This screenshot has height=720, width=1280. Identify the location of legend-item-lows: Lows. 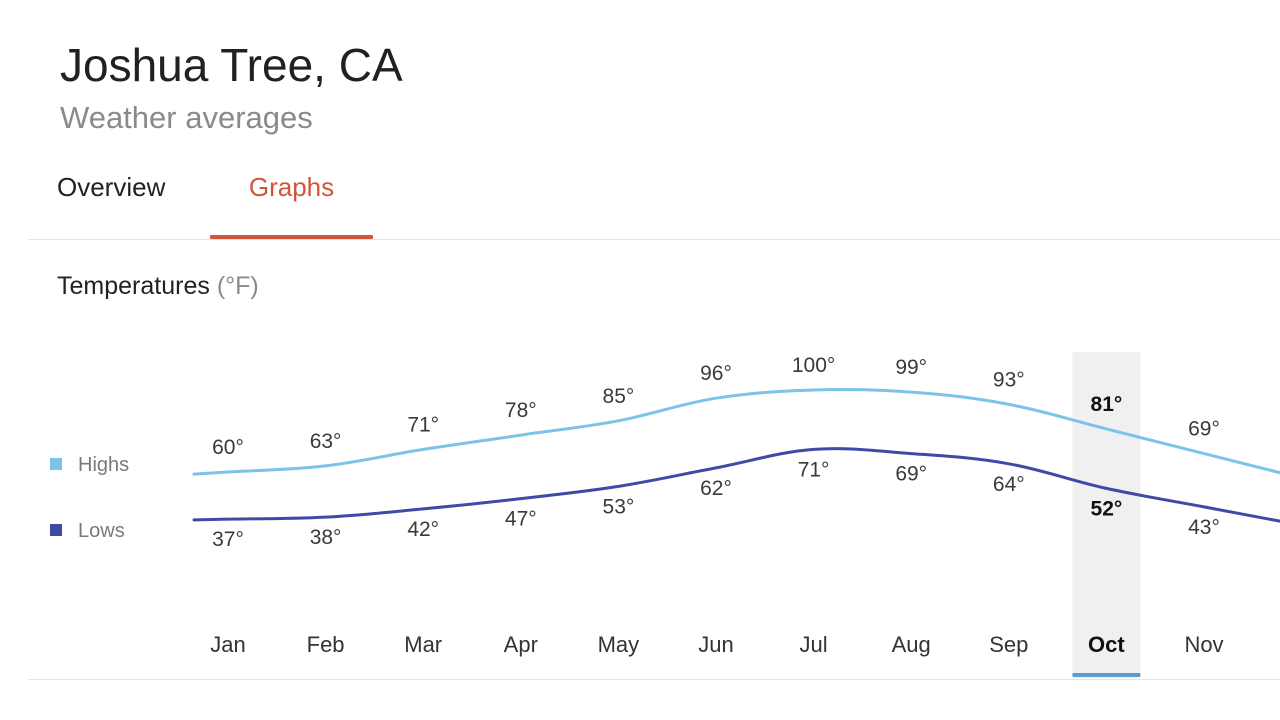
(87, 531).